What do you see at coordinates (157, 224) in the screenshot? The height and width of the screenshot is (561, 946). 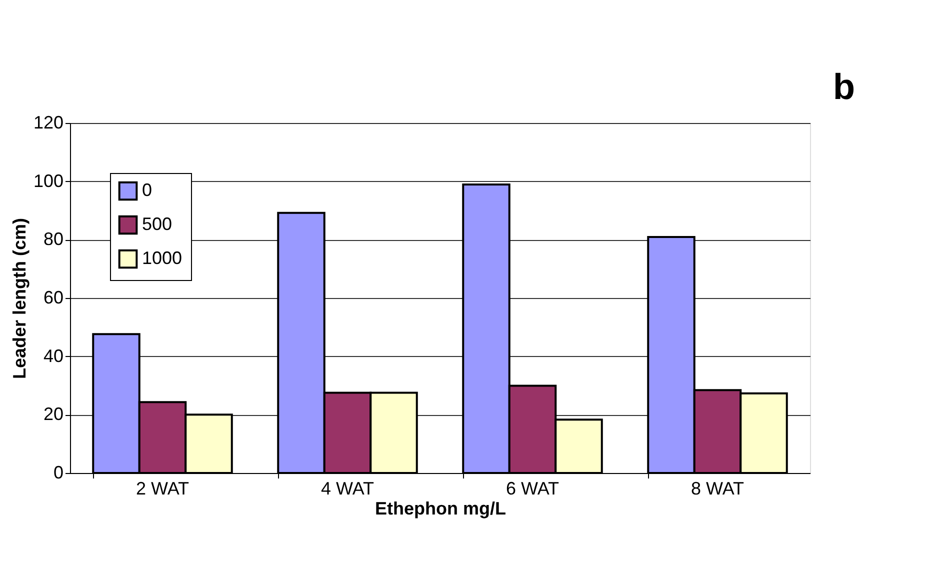 I see `legend-label: 500` at bounding box center [157, 224].